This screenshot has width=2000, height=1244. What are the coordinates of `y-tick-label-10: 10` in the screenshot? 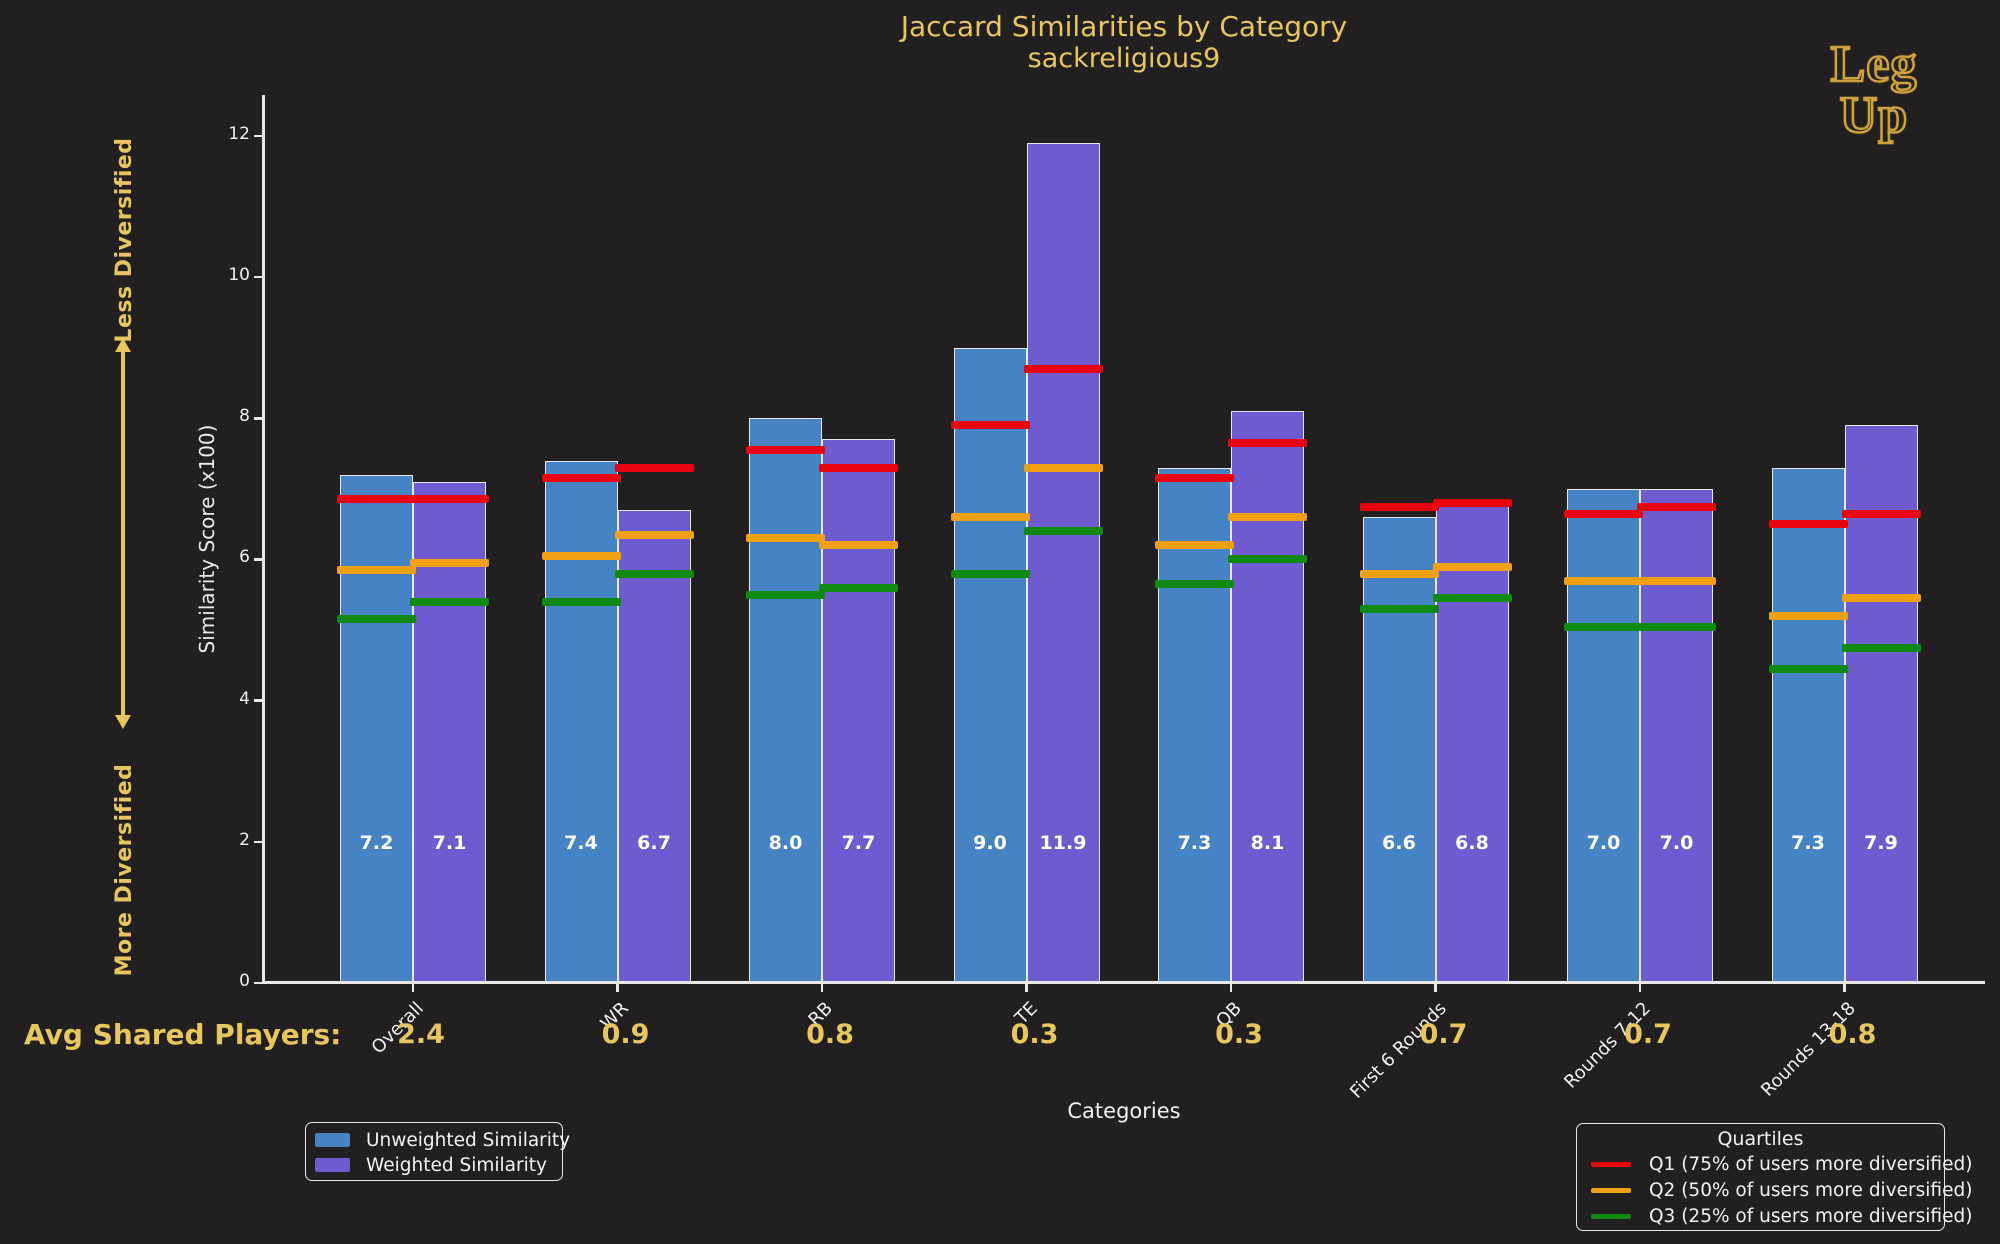 It's located at (239, 275).